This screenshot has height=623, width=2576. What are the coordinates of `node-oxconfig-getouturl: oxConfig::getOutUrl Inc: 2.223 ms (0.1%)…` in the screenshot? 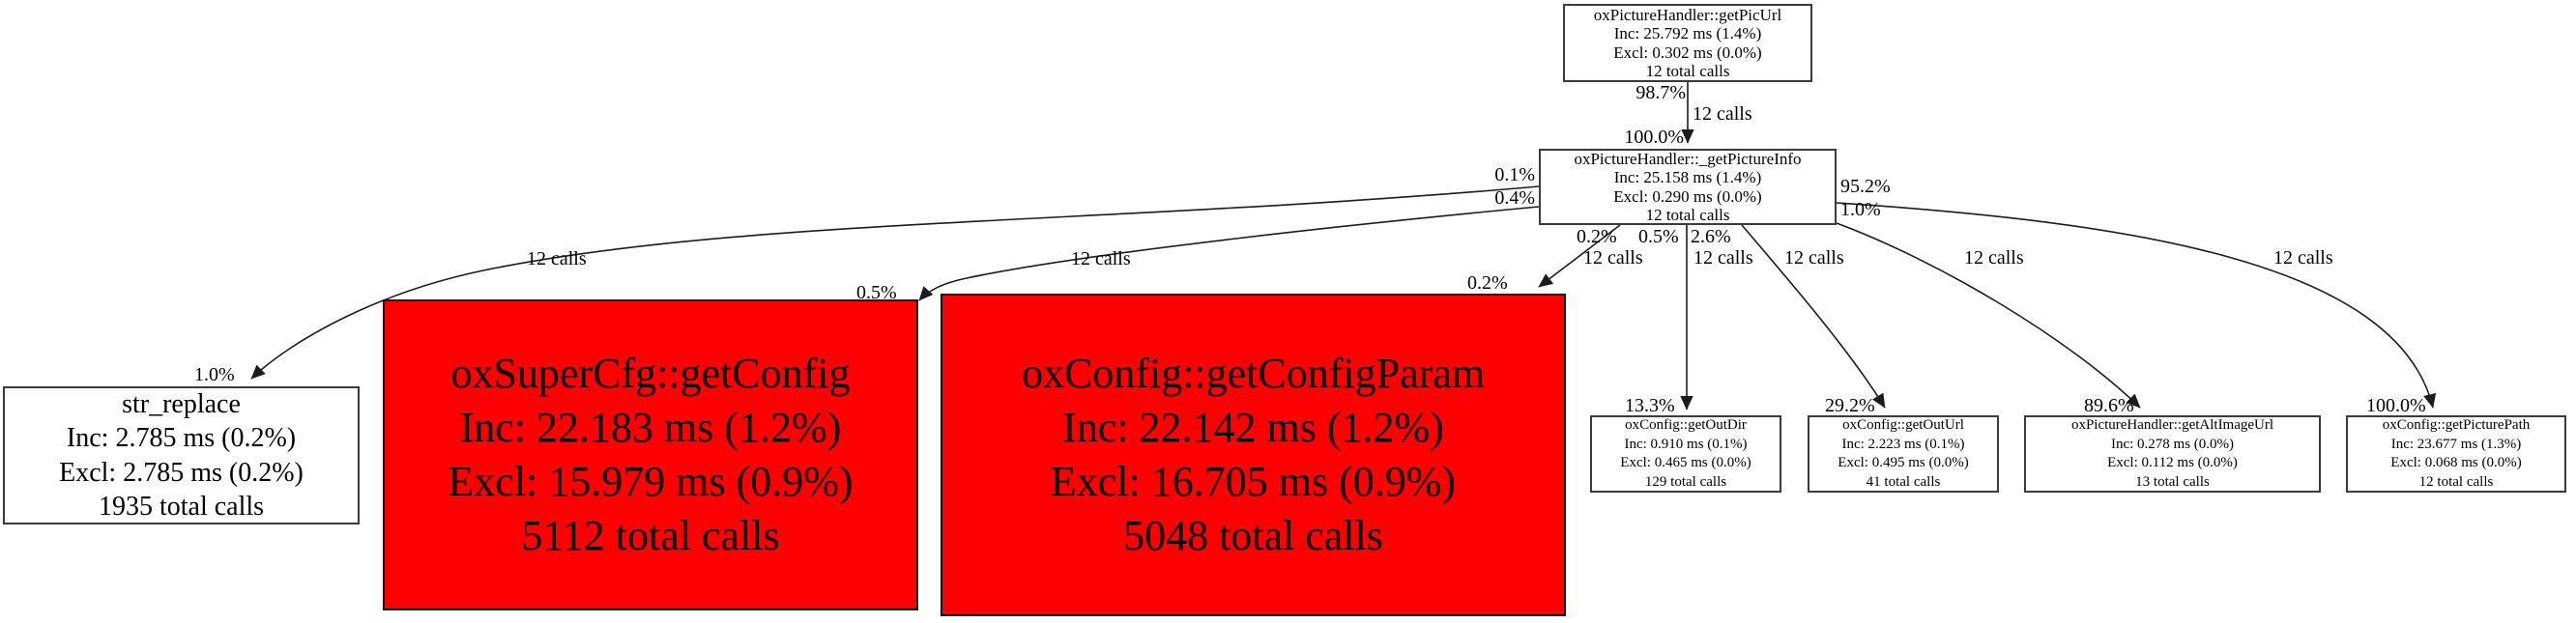 It's located at (1903, 454).